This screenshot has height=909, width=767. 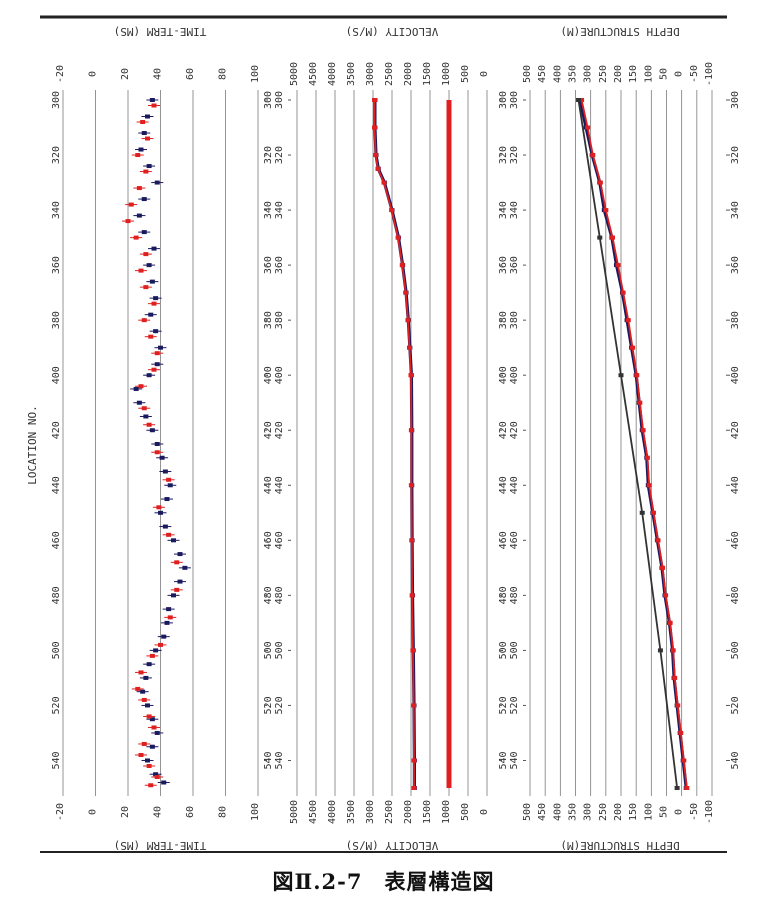 What do you see at coordinates (158, 74) in the screenshot?
I see `value-tick-label-top: 40` at bounding box center [158, 74].